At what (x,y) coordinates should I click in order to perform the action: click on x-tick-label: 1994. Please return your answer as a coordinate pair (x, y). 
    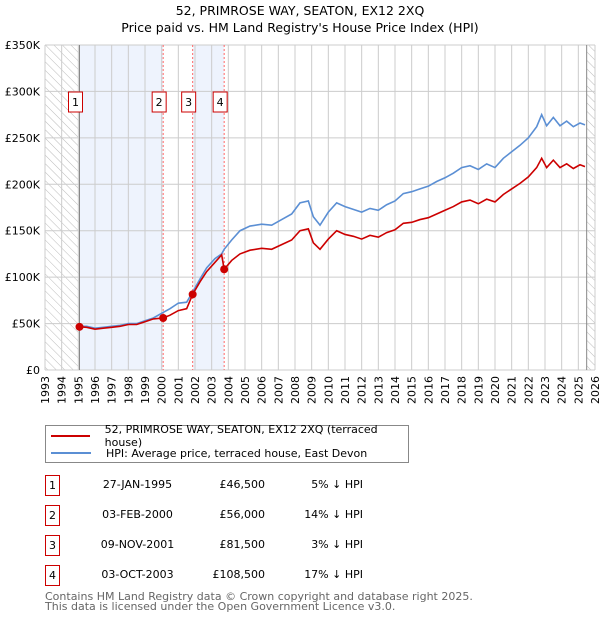
    Looking at the image, I should click on (62, 390).